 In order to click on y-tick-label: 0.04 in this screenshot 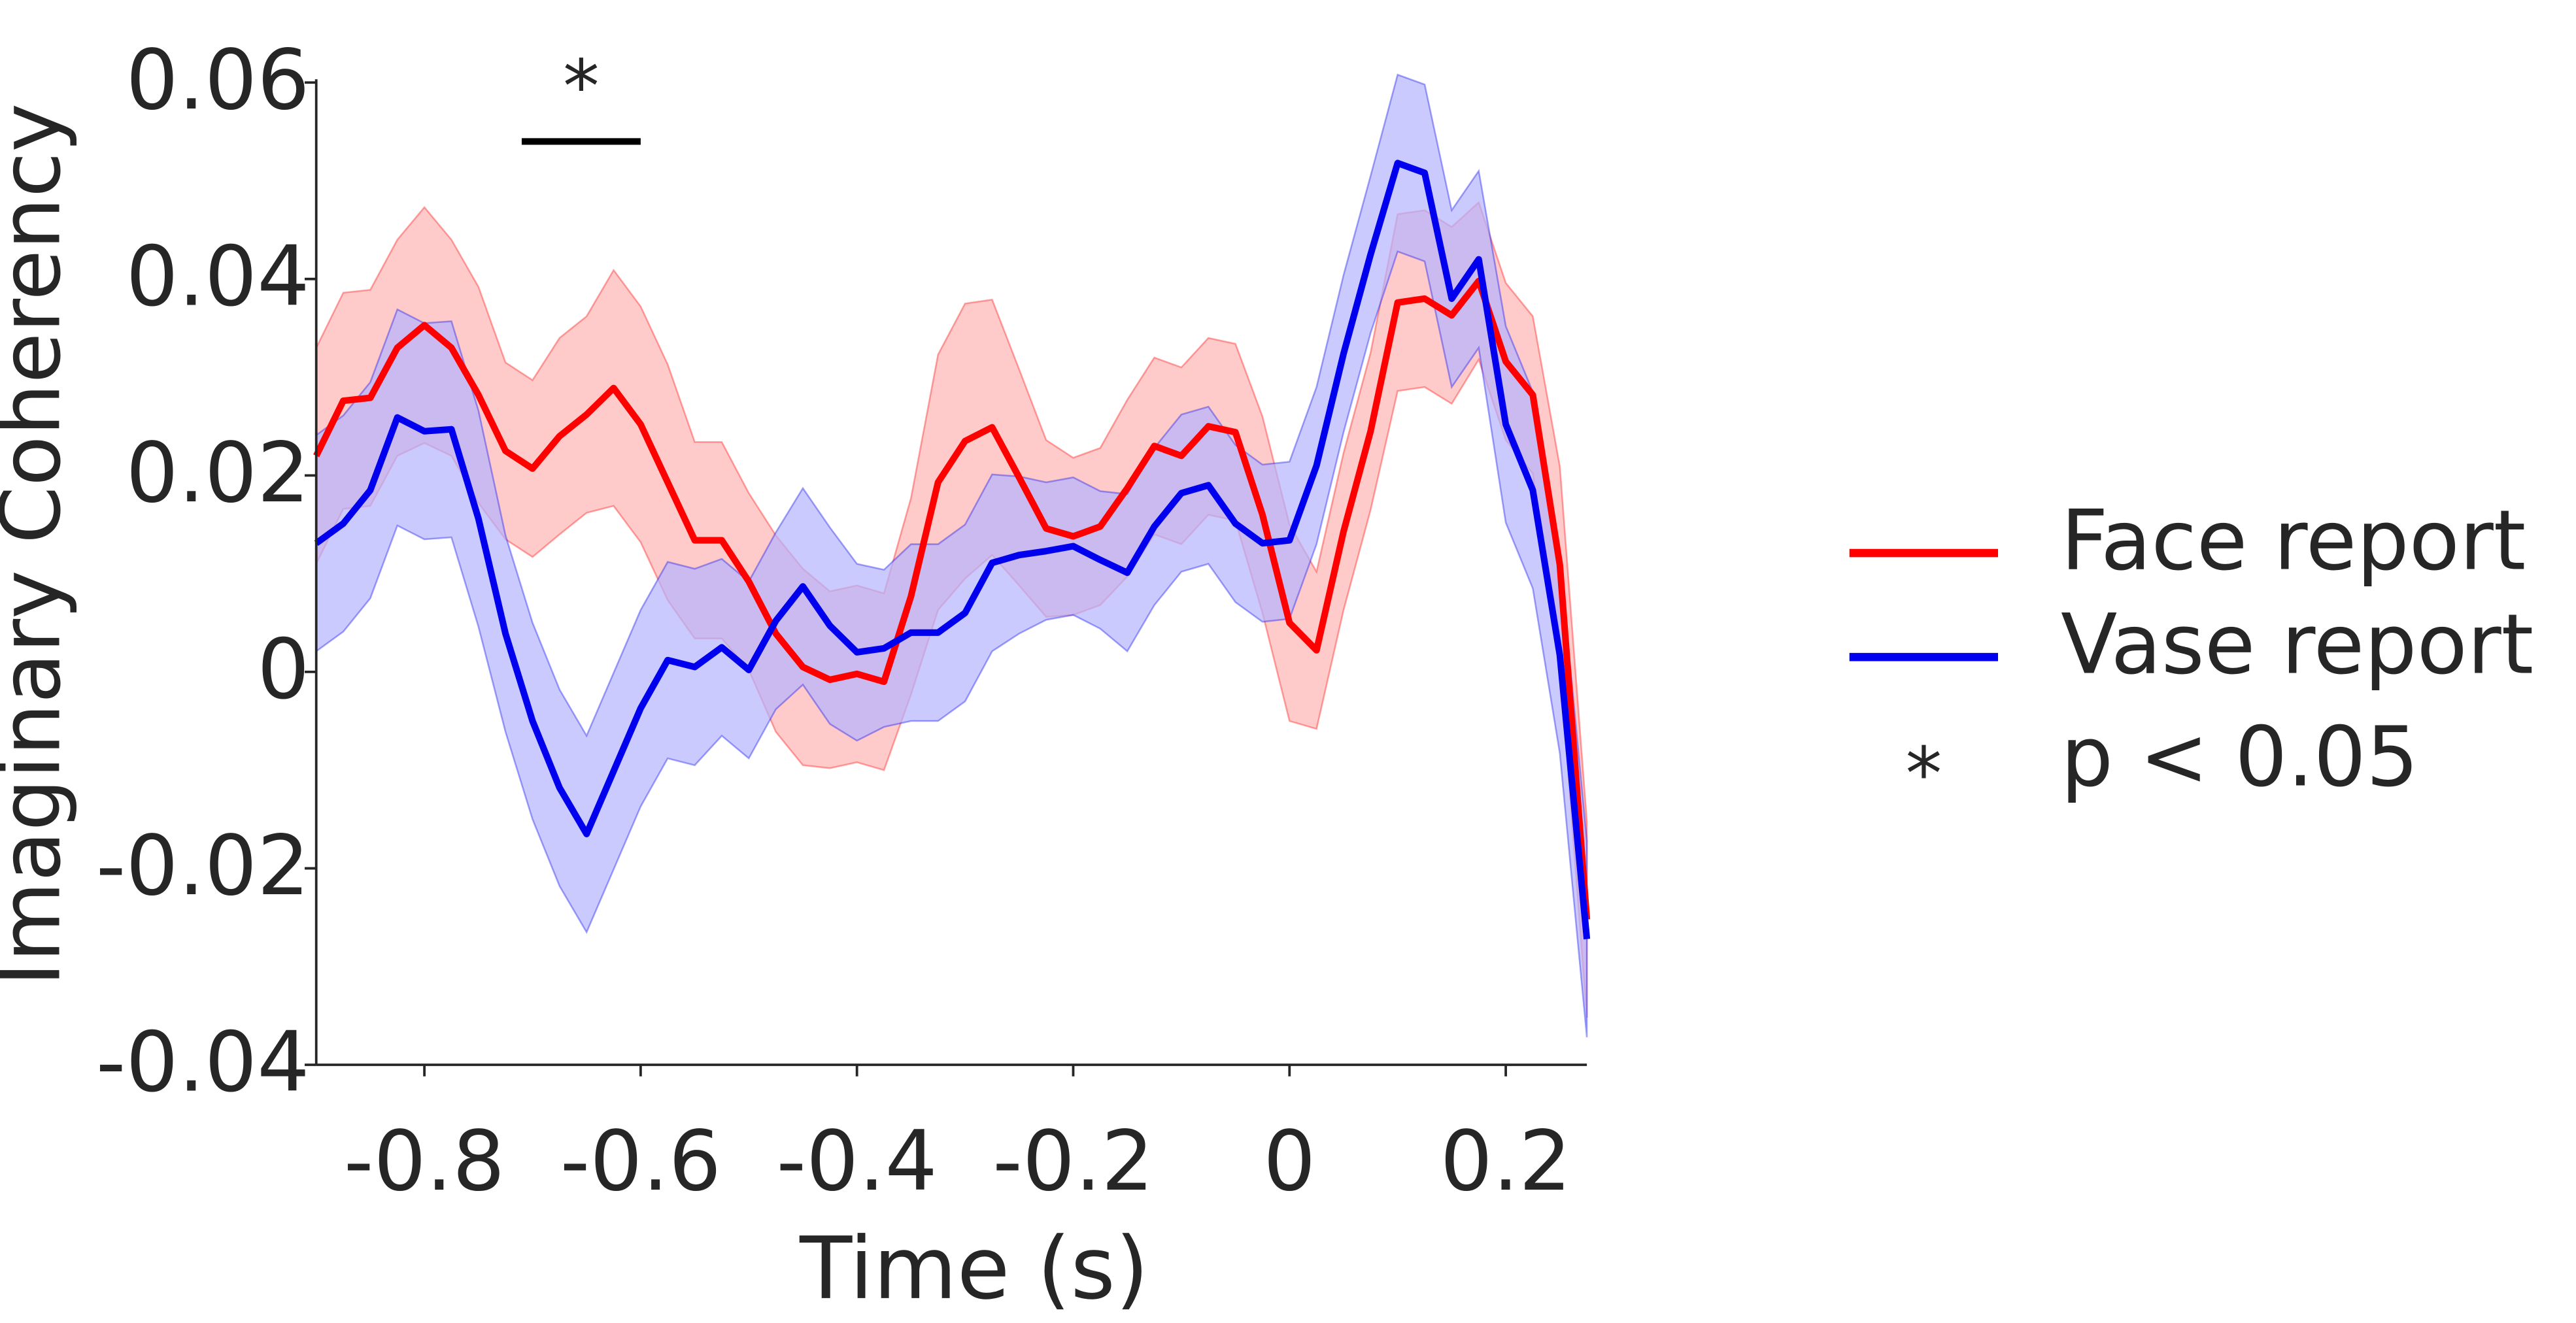, I will do `click(217, 277)`.